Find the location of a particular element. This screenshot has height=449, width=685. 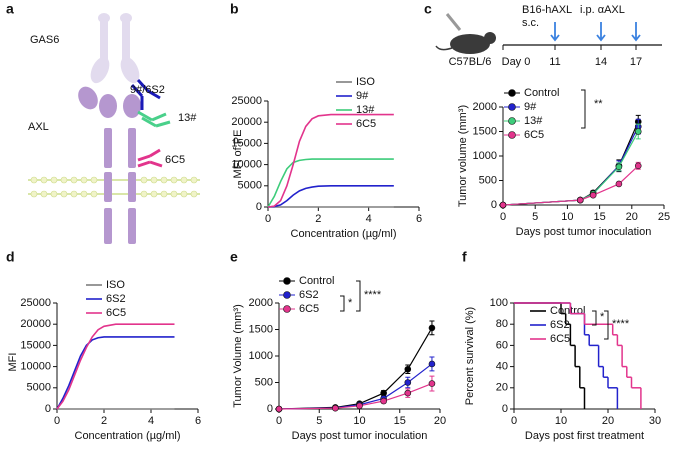

y-tick-label: 10000 is located at coordinates (246, 165).